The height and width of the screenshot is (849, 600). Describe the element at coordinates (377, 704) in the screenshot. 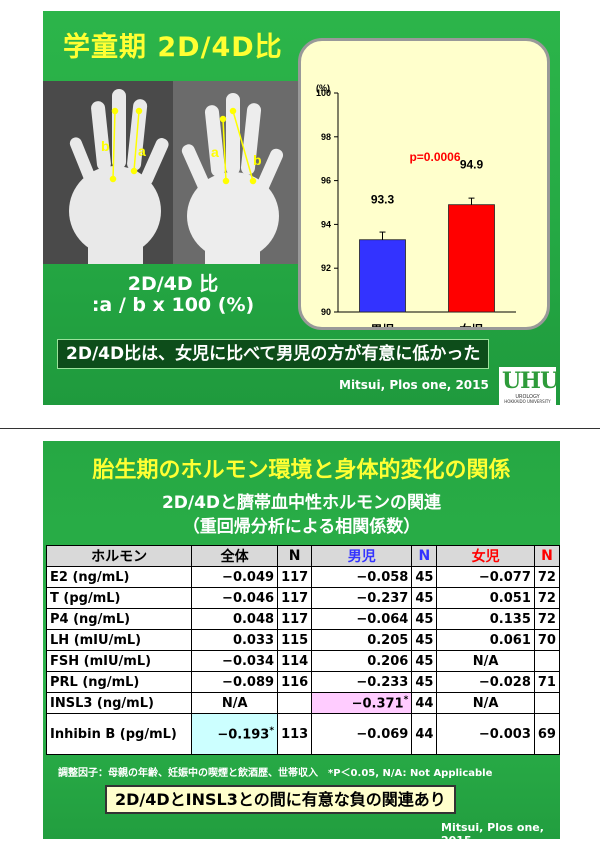

I see `cell-boys-value: −0.371` at that location.